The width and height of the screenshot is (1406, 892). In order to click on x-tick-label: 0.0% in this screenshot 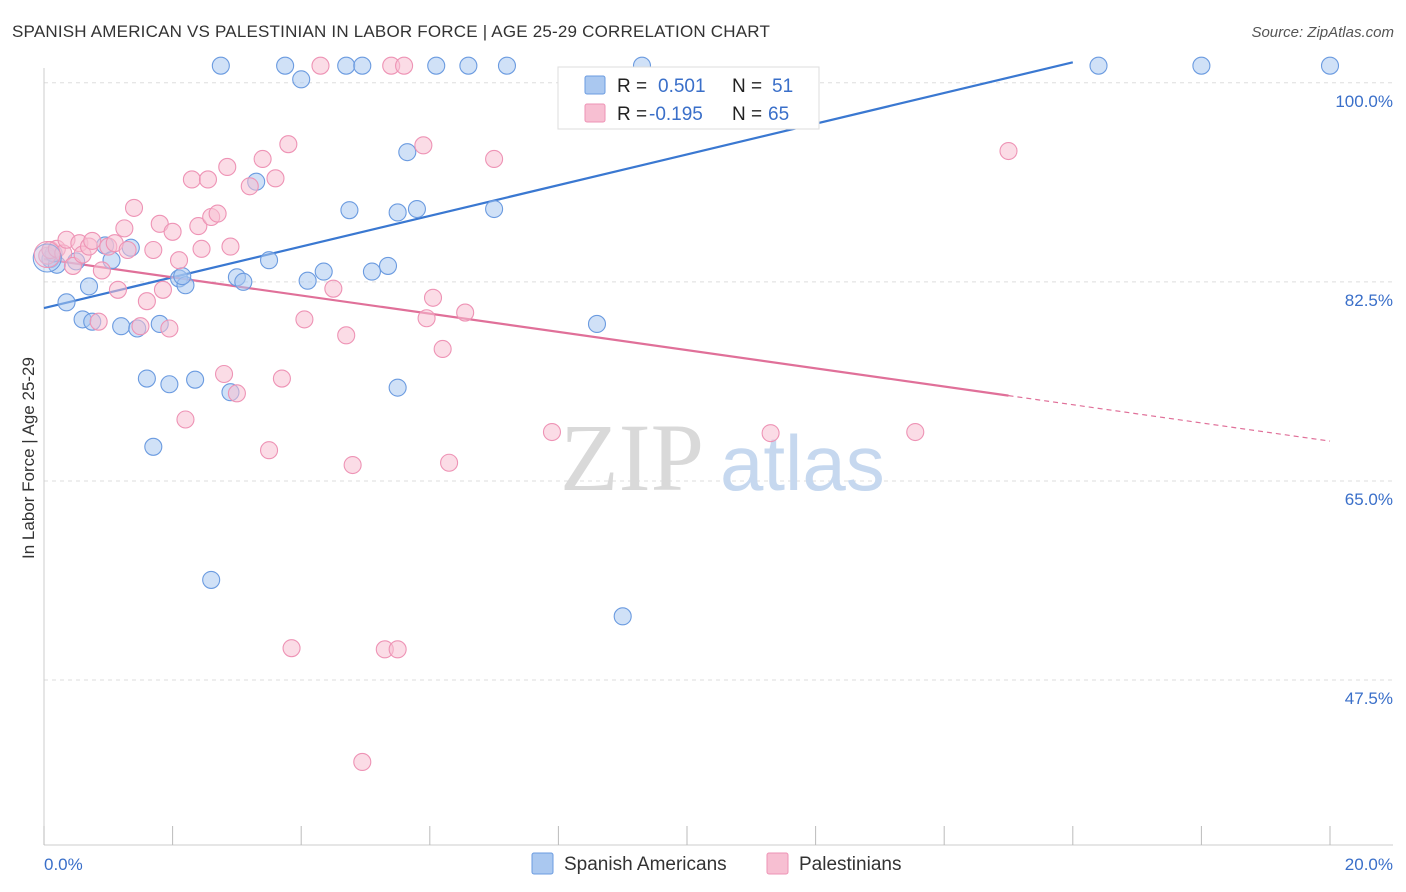, I will do `click(63, 864)`.